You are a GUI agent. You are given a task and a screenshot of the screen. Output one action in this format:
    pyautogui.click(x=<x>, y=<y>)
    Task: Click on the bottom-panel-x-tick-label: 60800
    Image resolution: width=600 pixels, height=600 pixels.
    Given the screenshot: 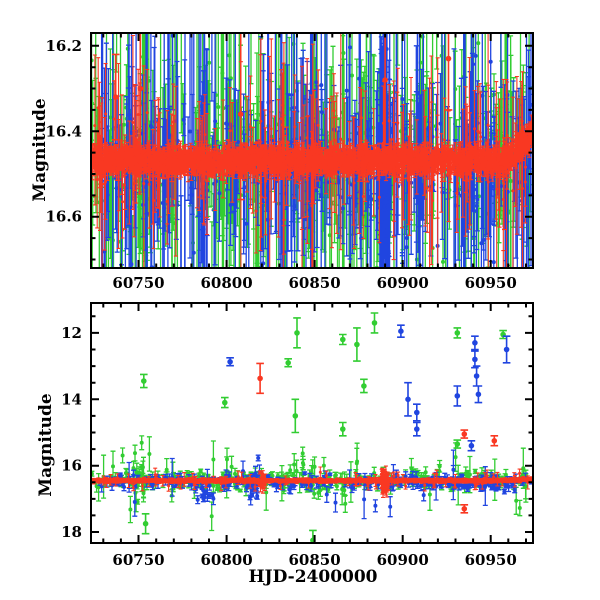 What is the action you would take?
    pyautogui.click(x=227, y=560)
    